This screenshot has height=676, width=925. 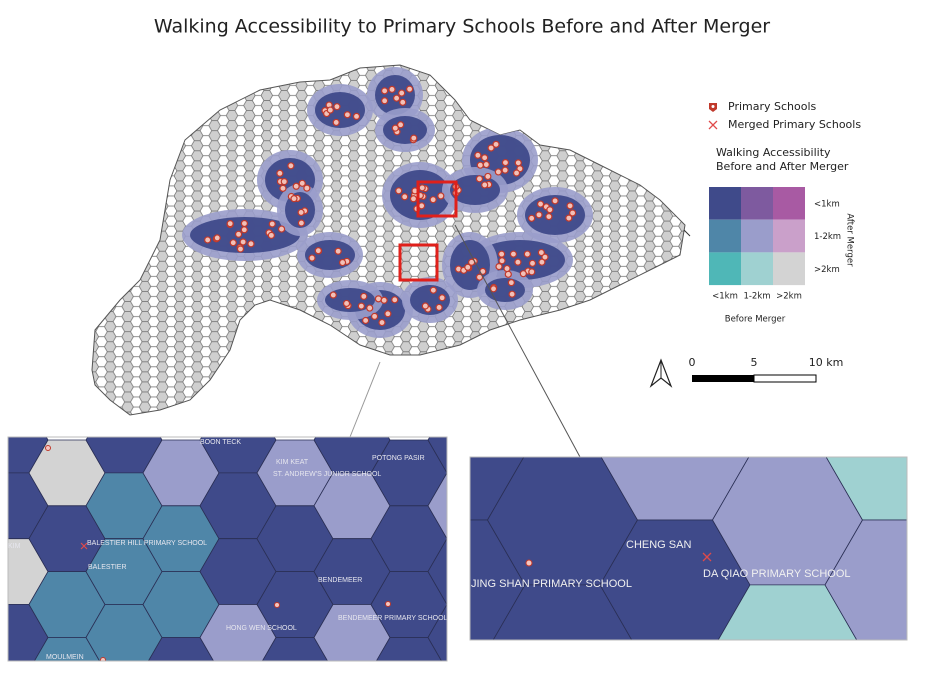 What do you see at coordinates (517, 341) in the screenshot?
I see `leader-line` at bounding box center [517, 341].